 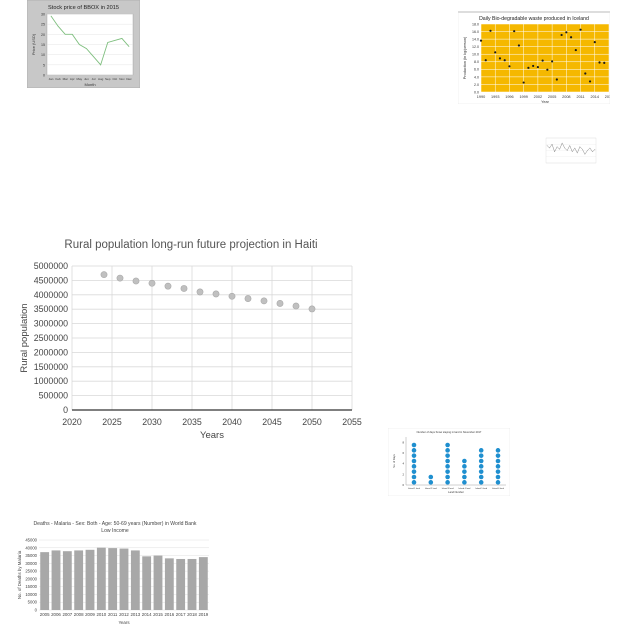 I want to click on x-tick-label: 2015, so click(x=158, y=614).